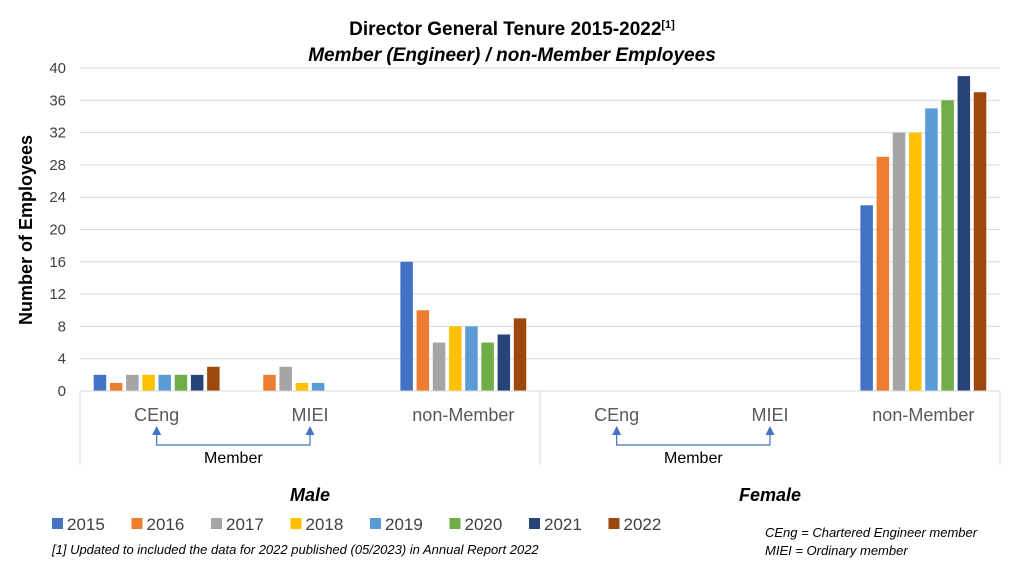 The width and height of the screenshot is (1024, 567). I want to click on y-tick-label: 36, so click(57, 100).